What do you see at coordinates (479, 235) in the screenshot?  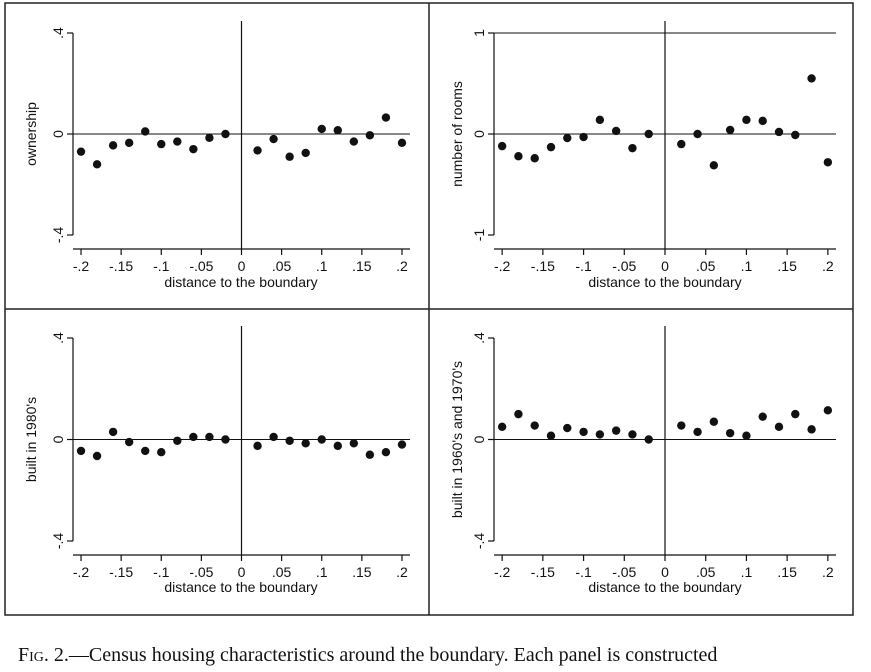 I see `y-tick-label: -1` at bounding box center [479, 235].